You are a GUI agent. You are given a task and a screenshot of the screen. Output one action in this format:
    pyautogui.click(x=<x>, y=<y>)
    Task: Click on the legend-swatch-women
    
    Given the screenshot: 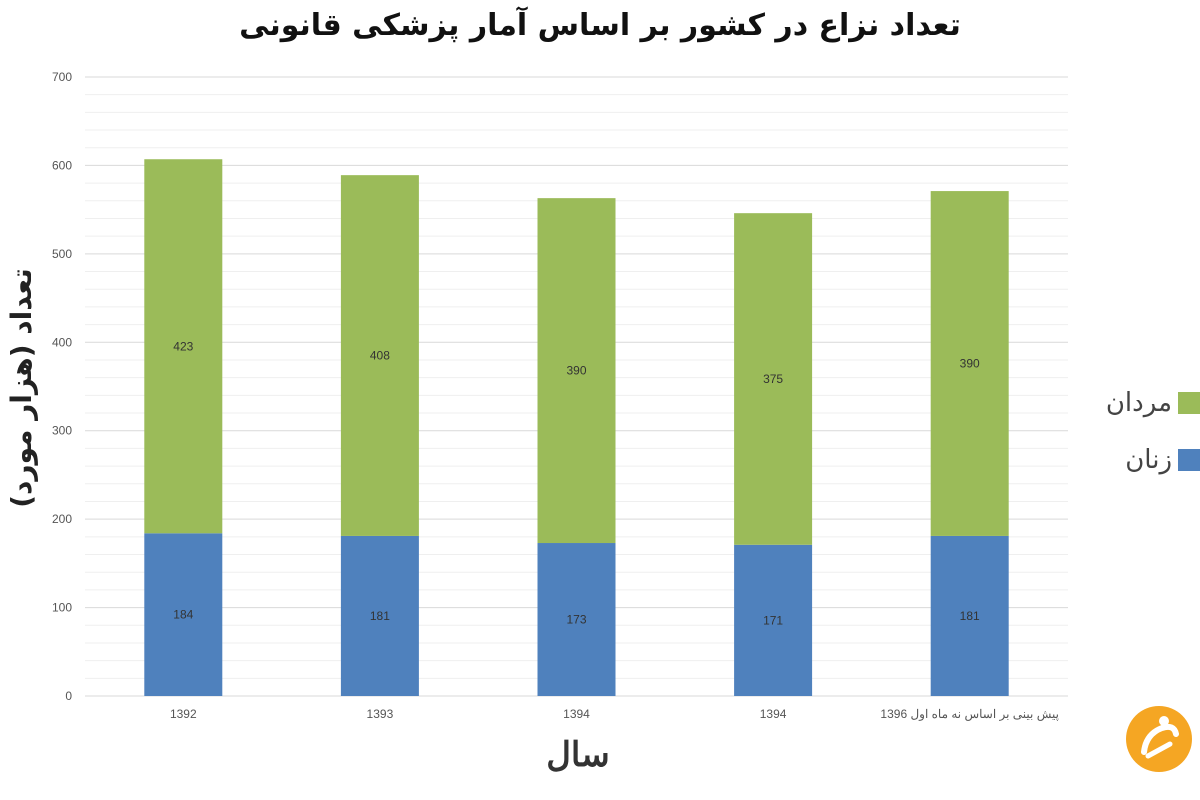 What is the action you would take?
    pyautogui.click(x=1189, y=460)
    